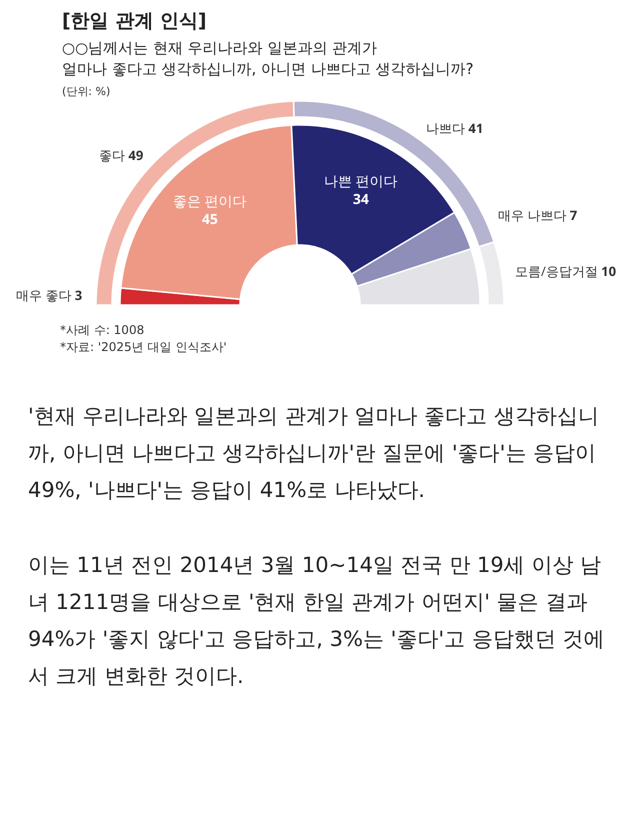 The width and height of the screenshot is (640, 838). I want to click on text: *자료: '2025년 대일 인식조사', so click(143, 347).